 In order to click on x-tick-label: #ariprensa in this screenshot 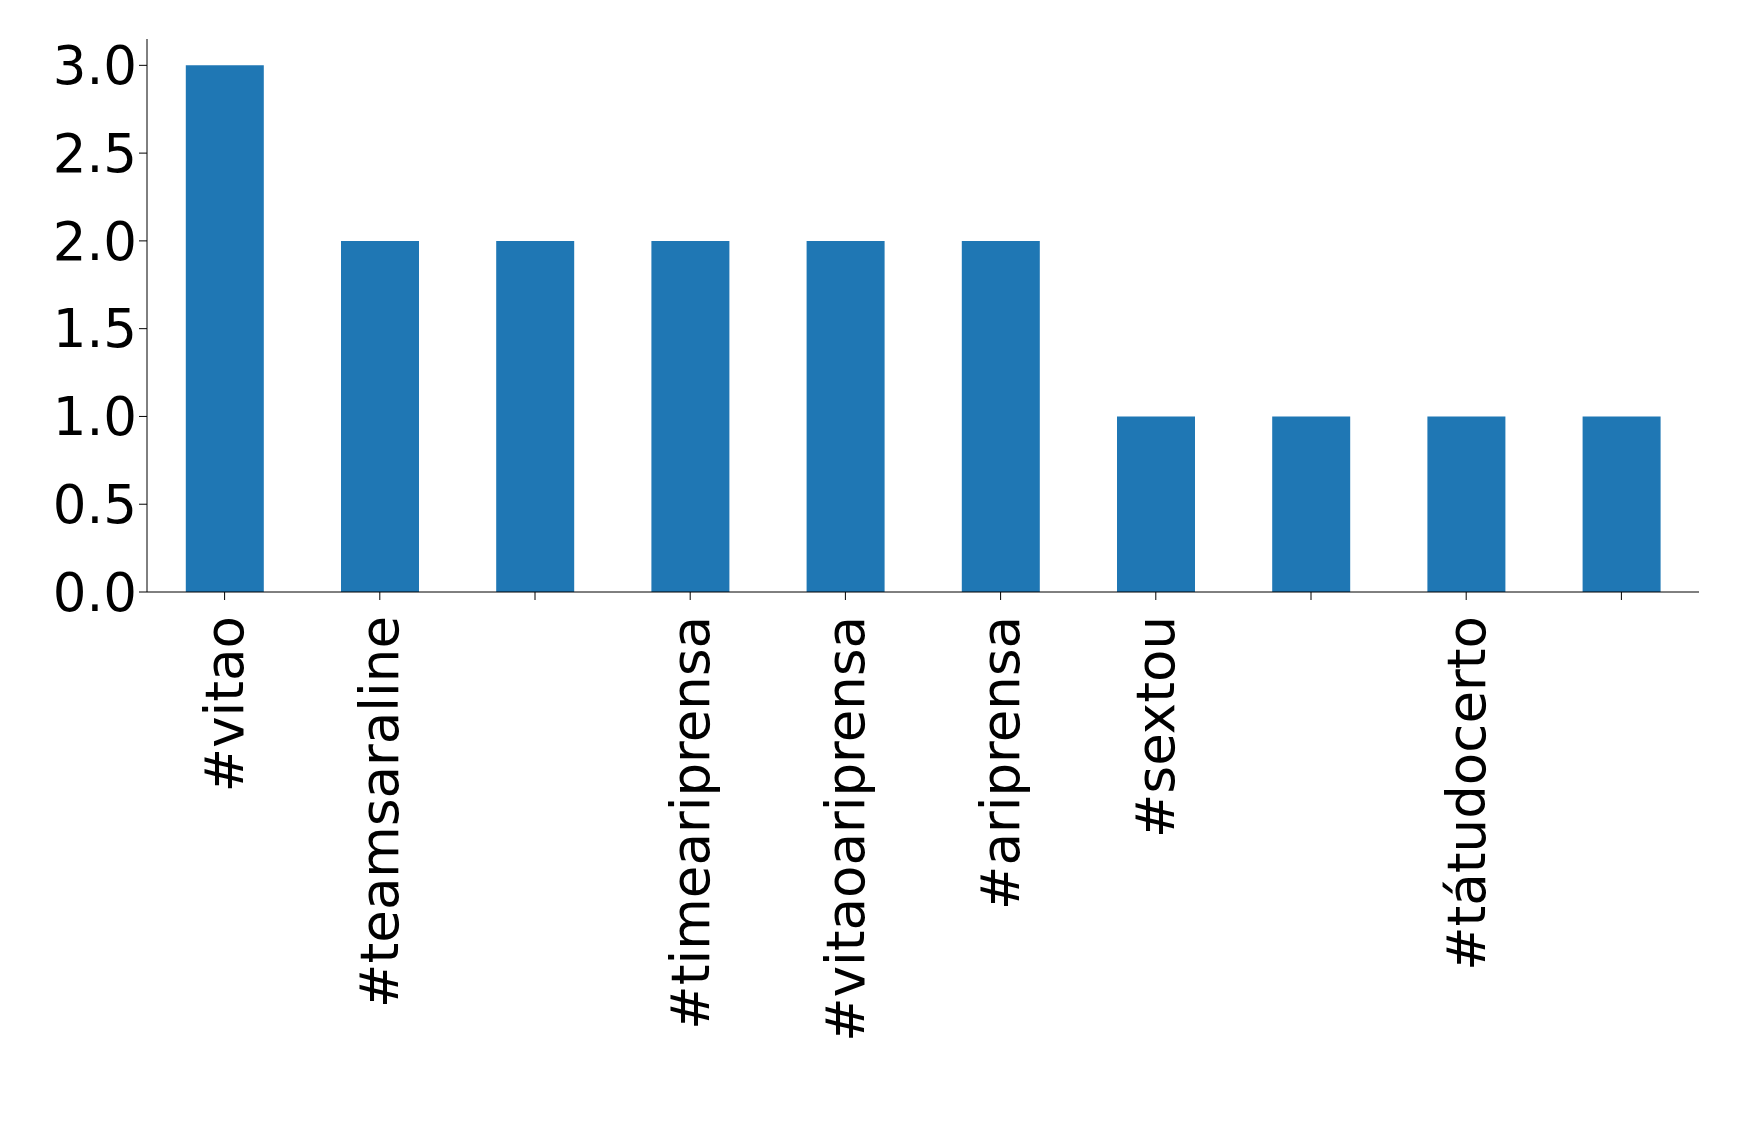, I will do `click(1001, 763)`.